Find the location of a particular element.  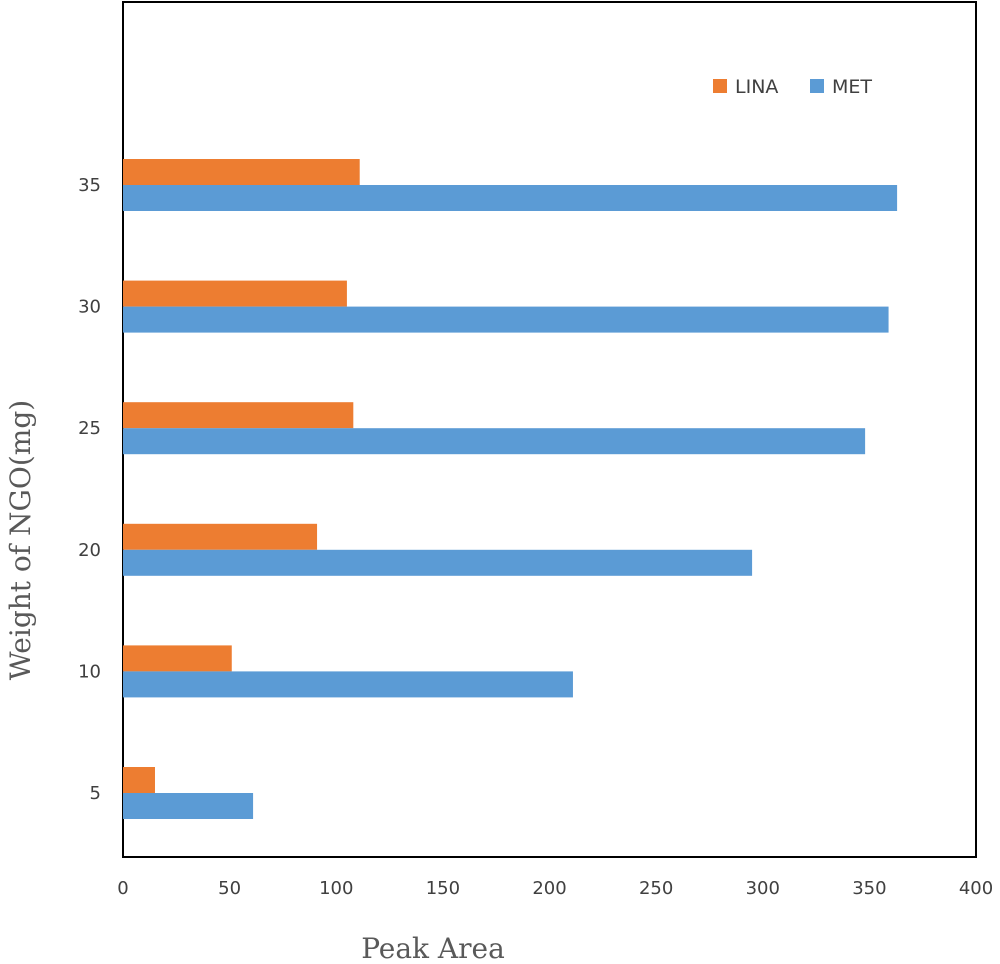

x-tick-label: 350 is located at coordinates (869, 888).